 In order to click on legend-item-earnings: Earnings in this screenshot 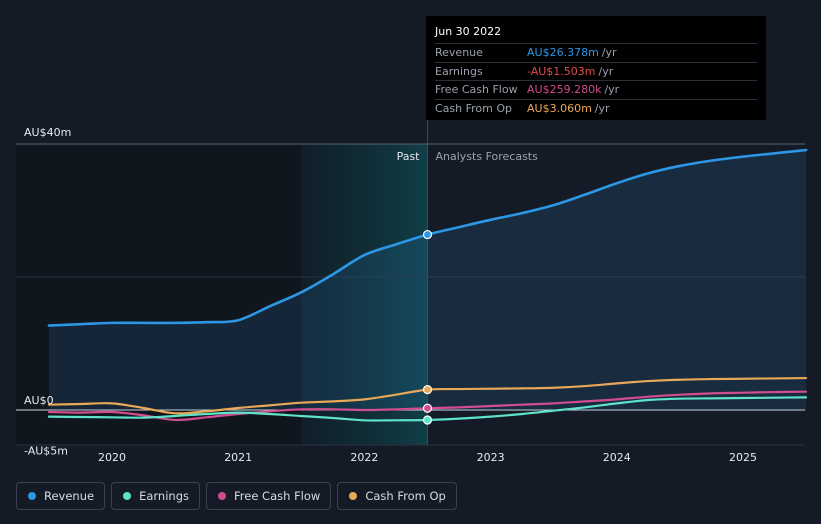, I will do `click(155, 496)`.